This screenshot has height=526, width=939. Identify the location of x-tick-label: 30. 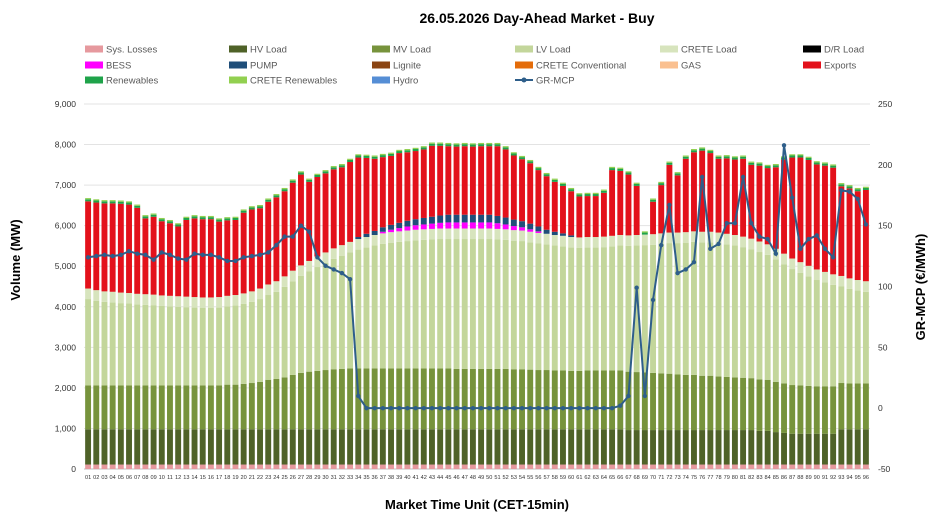
(325, 478).